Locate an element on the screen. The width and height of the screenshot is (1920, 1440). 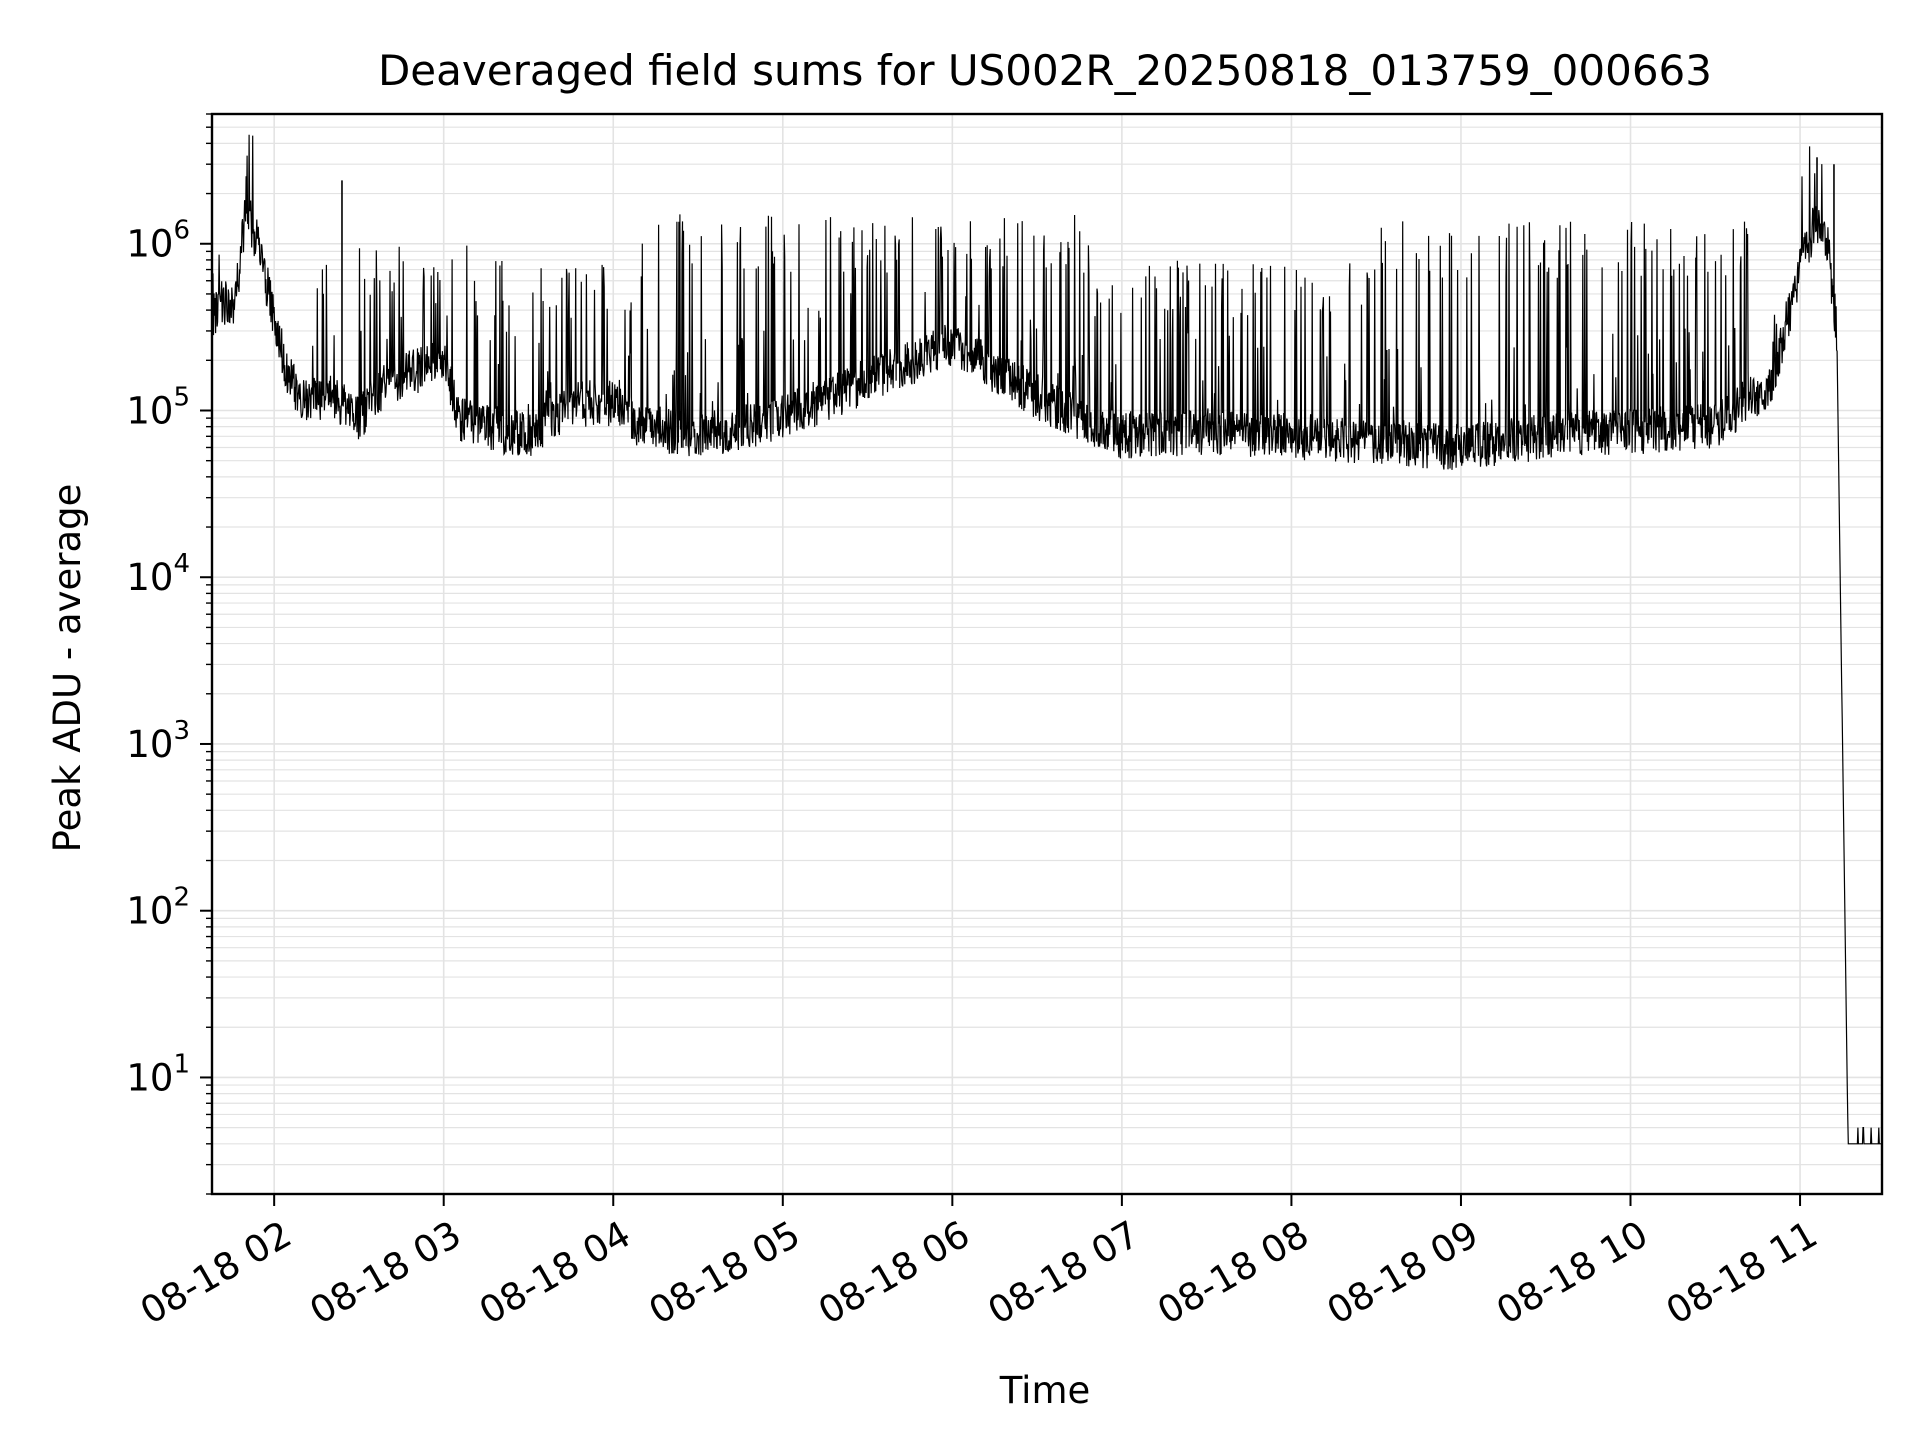
y-tick-label: 10¹ is located at coordinates (158, 1074).